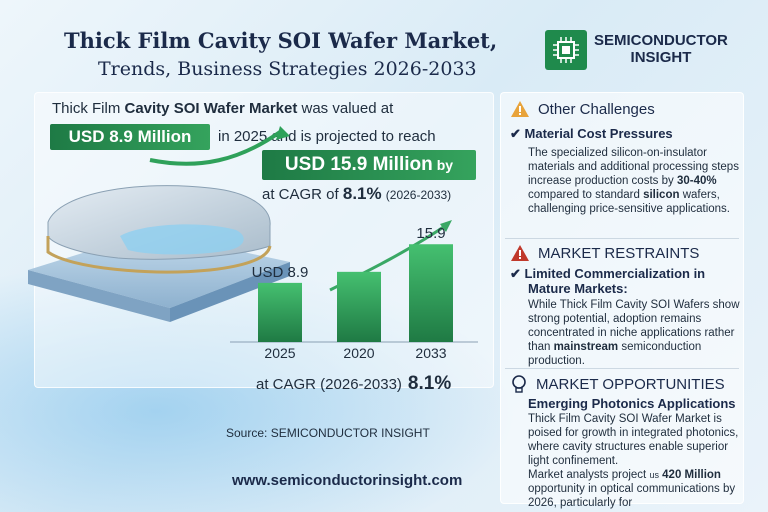  What do you see at coordinates (358, 164) in the screenshot?
I see `value-2033: USD 15.9 Million` at bounding box center [358, 164].